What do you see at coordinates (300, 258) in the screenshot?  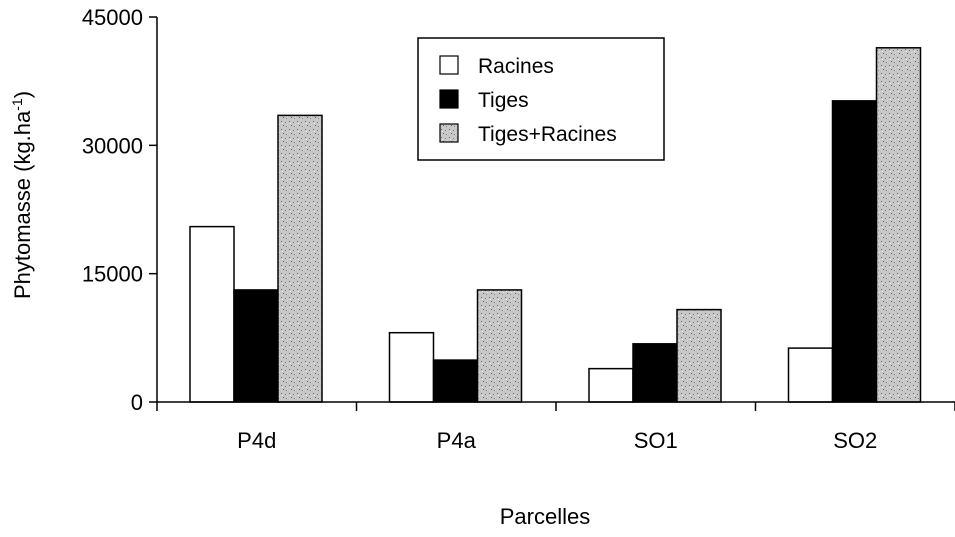 I see `bar-tiges-racines-p4d` at bounding box center [300, 258].